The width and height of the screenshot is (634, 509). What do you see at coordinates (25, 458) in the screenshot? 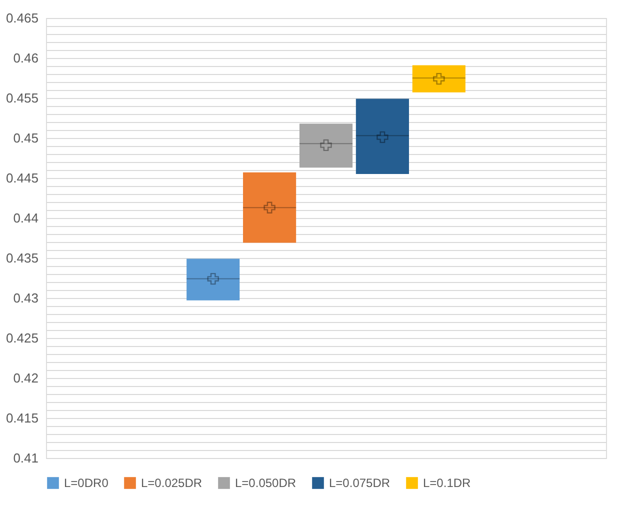
I see `y-tick-label: 0.41` at bounding box center [25, 458].